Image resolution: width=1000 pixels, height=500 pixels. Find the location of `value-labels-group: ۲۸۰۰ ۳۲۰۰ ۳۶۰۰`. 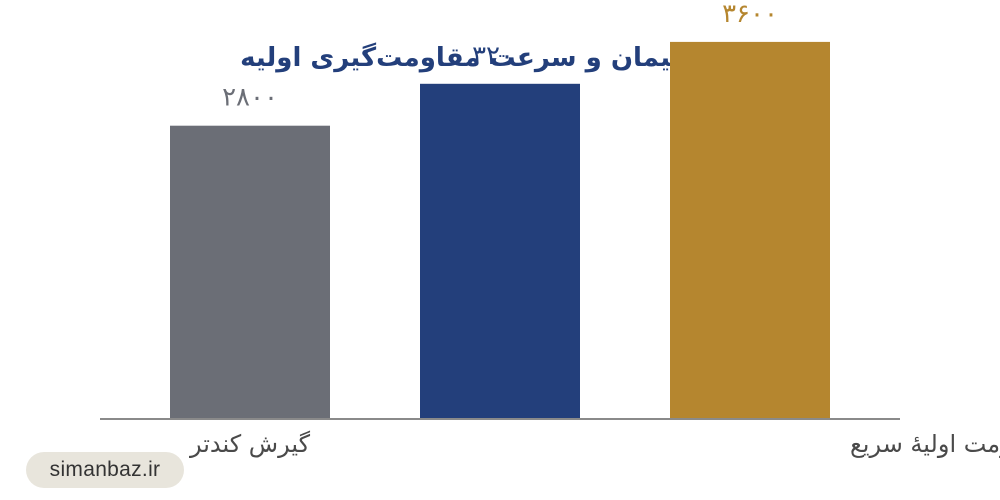

value-labels-group: ۲۸۰۰ ۳۲۰۰ ۳۶۰۰ is located at coordinates (500, 56).